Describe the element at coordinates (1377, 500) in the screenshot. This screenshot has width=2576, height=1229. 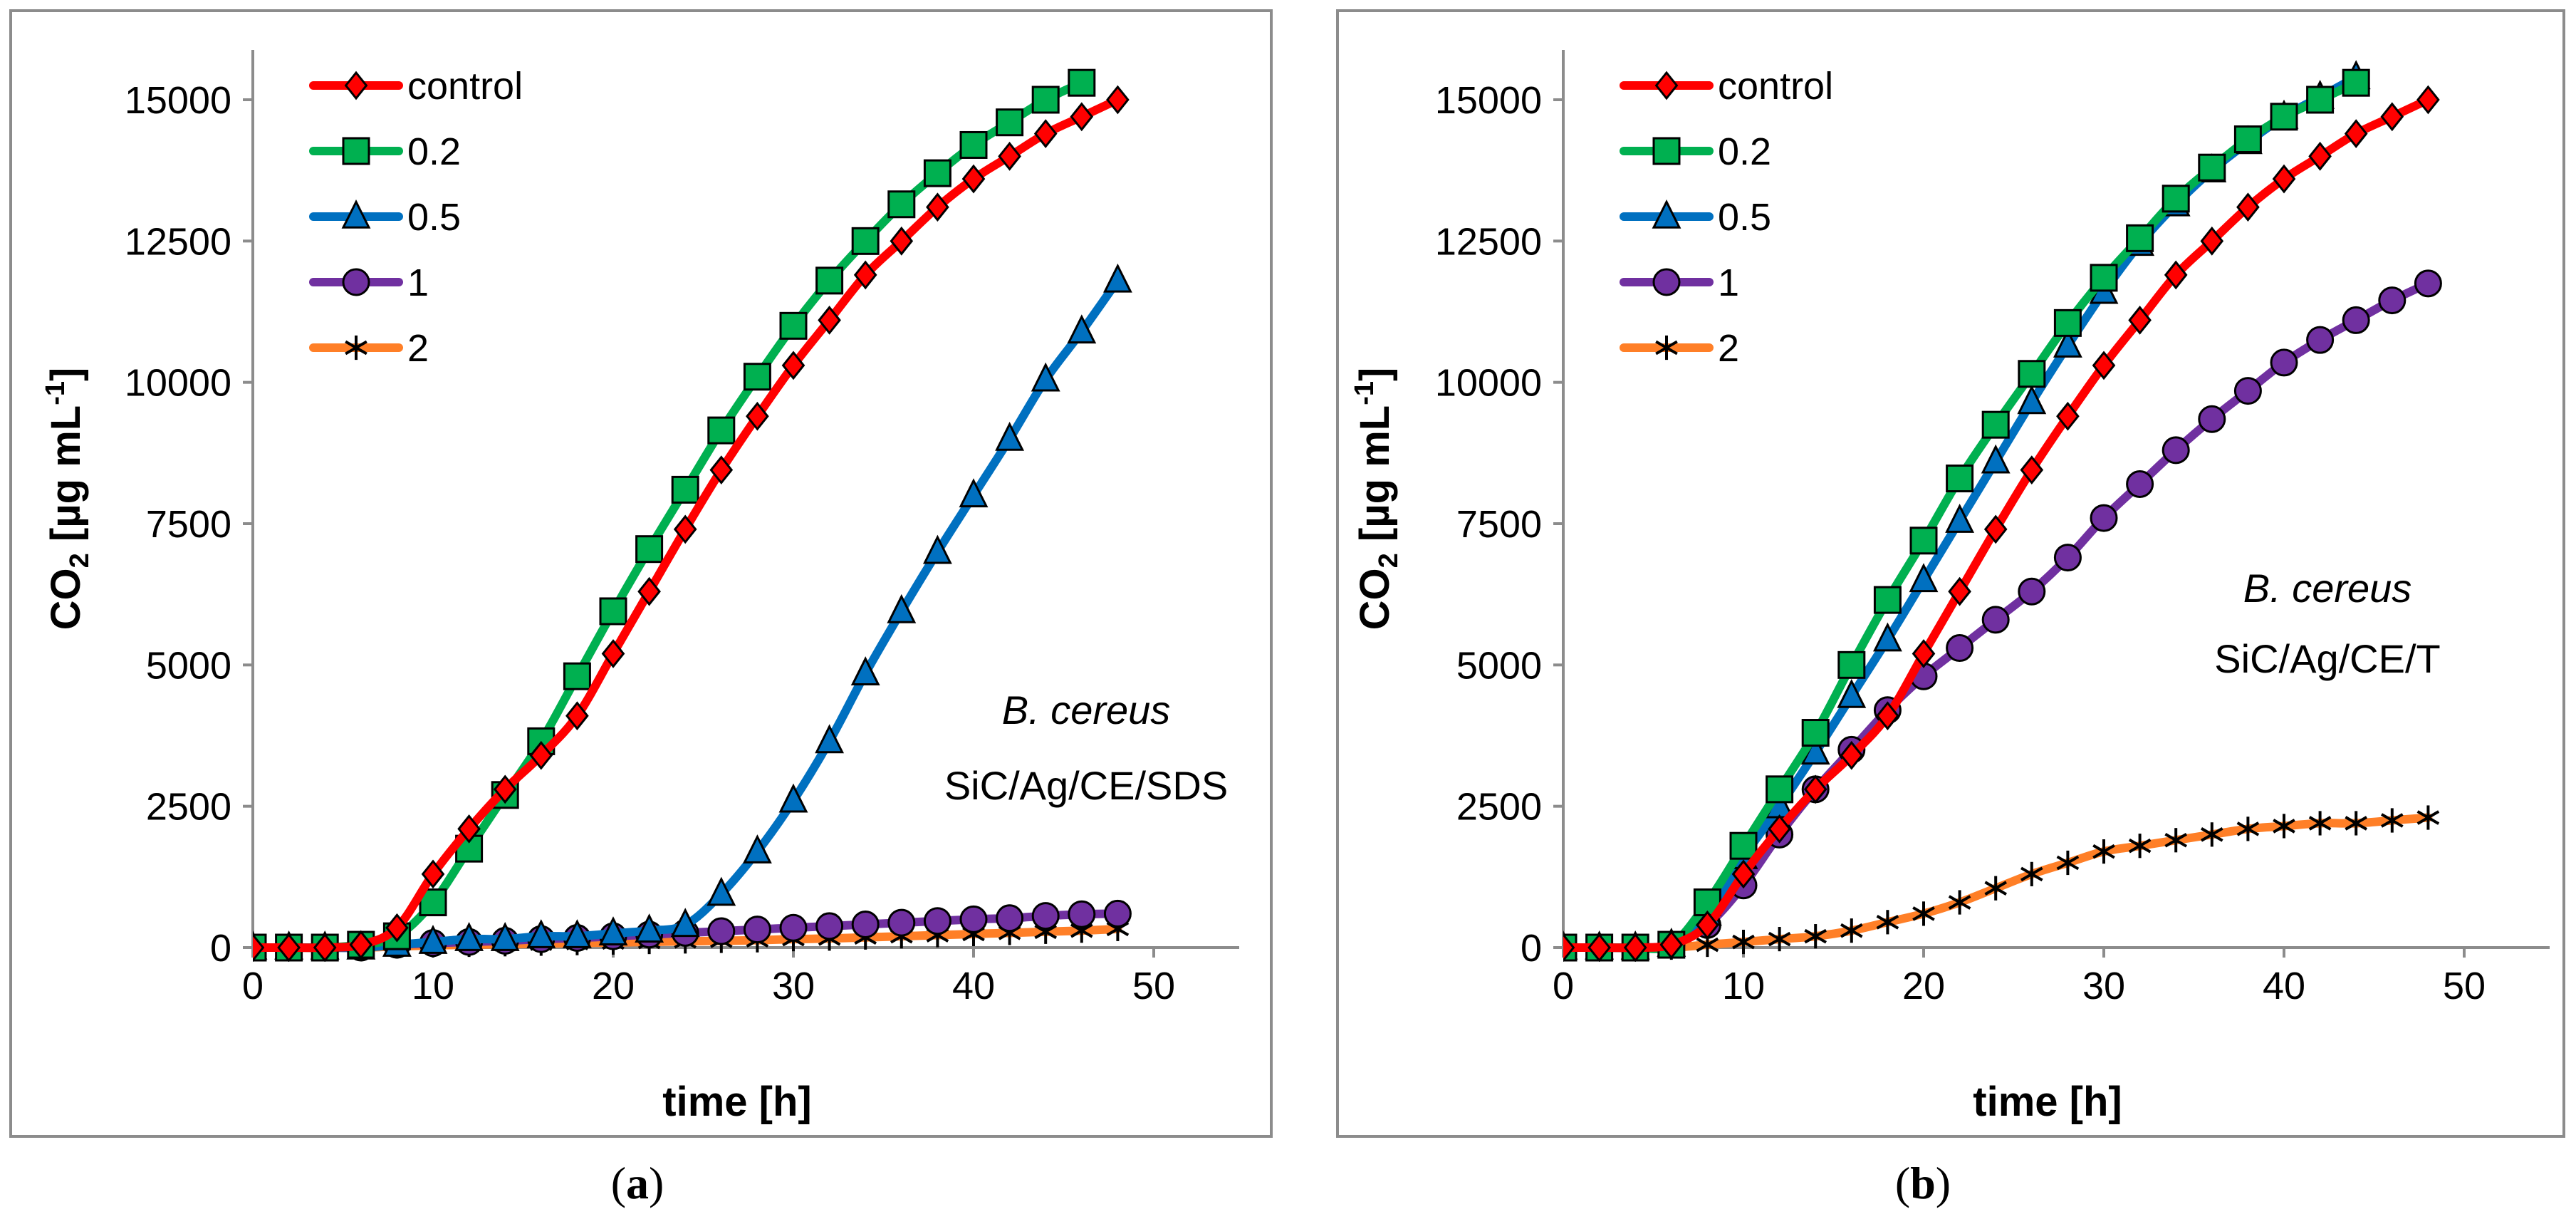
I see `panel-b-y-label: CO2 [µg mL-1]` at that location.